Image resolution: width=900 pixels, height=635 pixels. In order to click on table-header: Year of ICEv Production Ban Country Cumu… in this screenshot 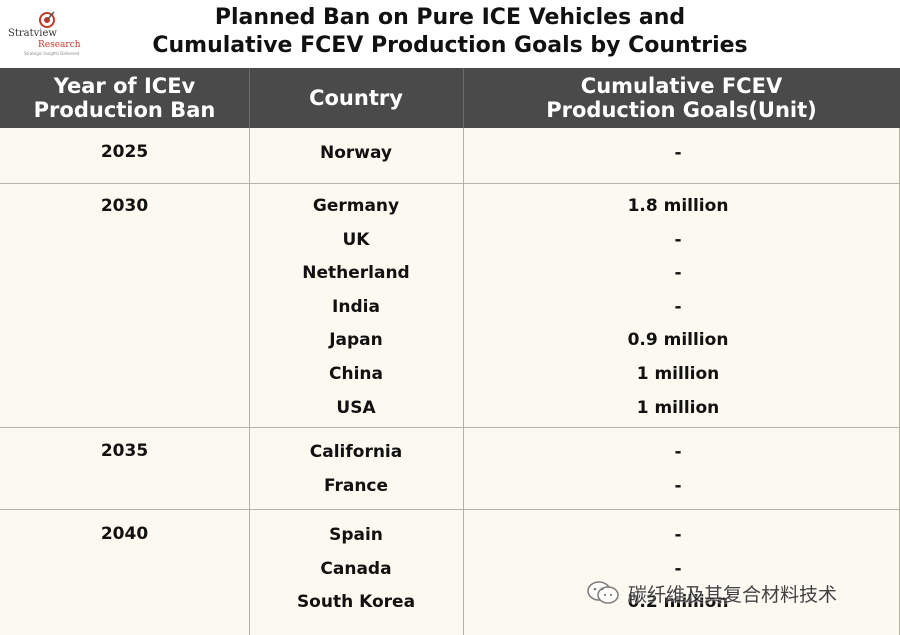, I will do `click(450, 98)`.